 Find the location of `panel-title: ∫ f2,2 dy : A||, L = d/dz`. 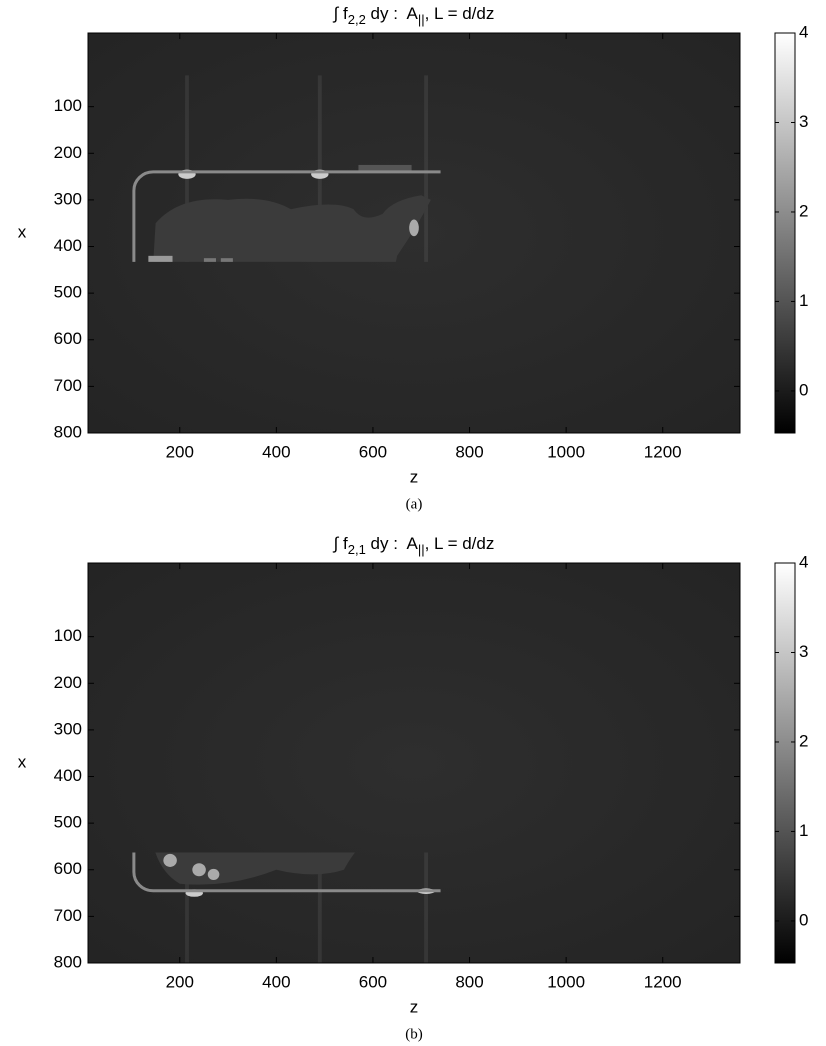

panel-title: ∫ f2,2 dy : A||, L = d/dz is located at coordinates (414, 15).